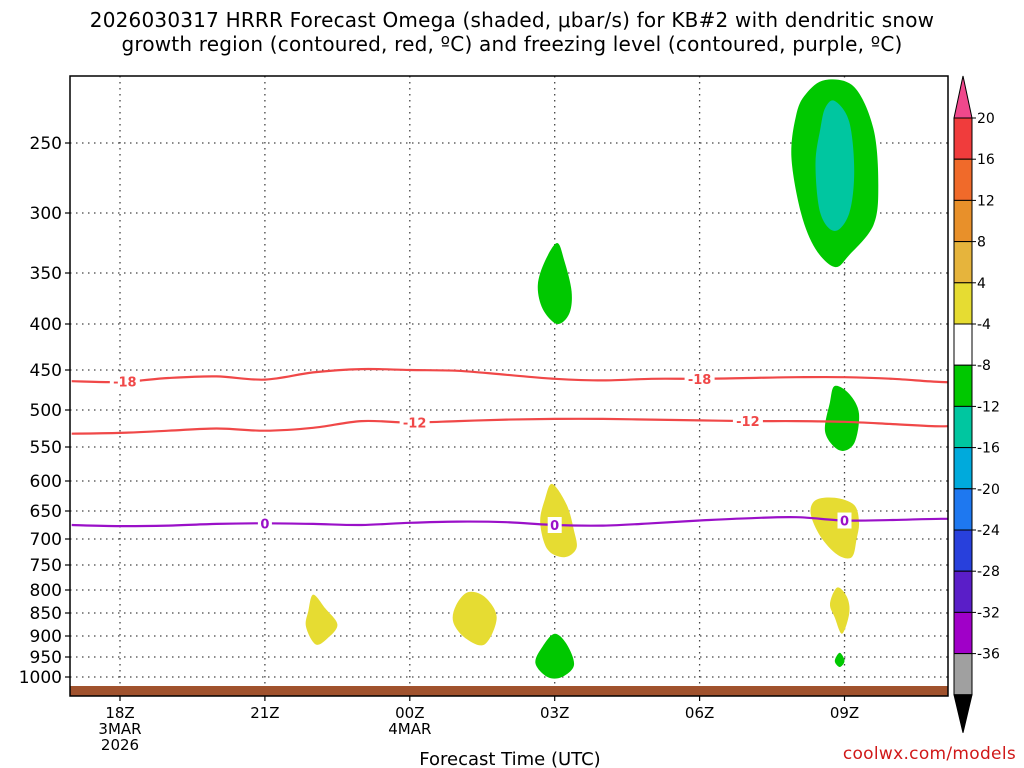  I want to click on x-tick-label: 21Z, so click(264, 713).